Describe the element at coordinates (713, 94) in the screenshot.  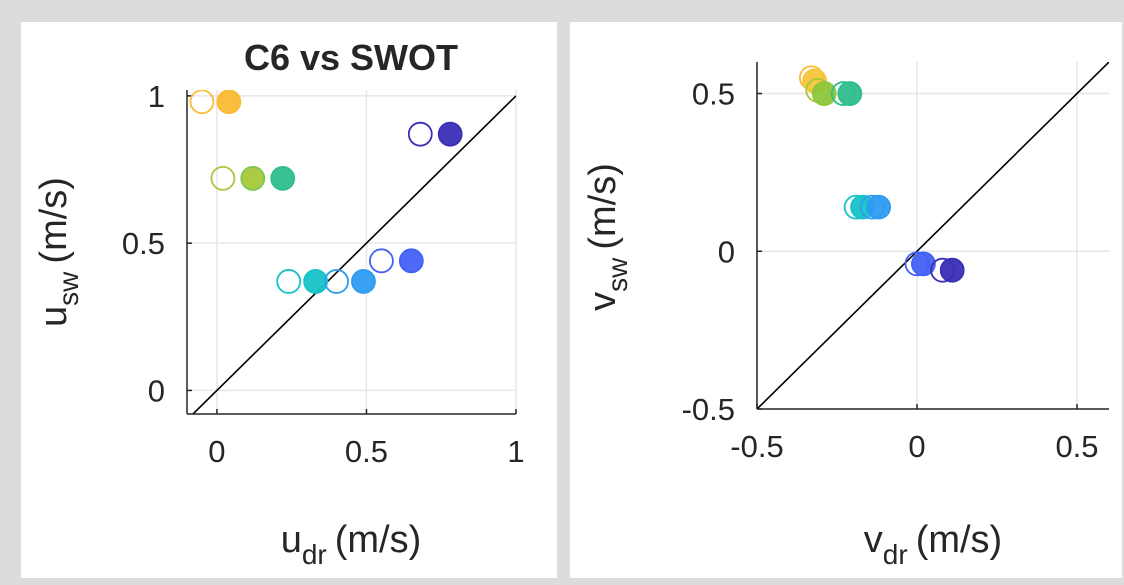
I see `y-tick-label-2: 0.5` at that location.